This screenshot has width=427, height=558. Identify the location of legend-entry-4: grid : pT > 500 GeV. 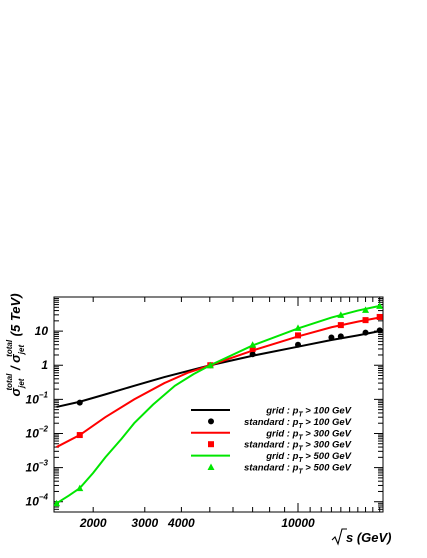
(271, 457).